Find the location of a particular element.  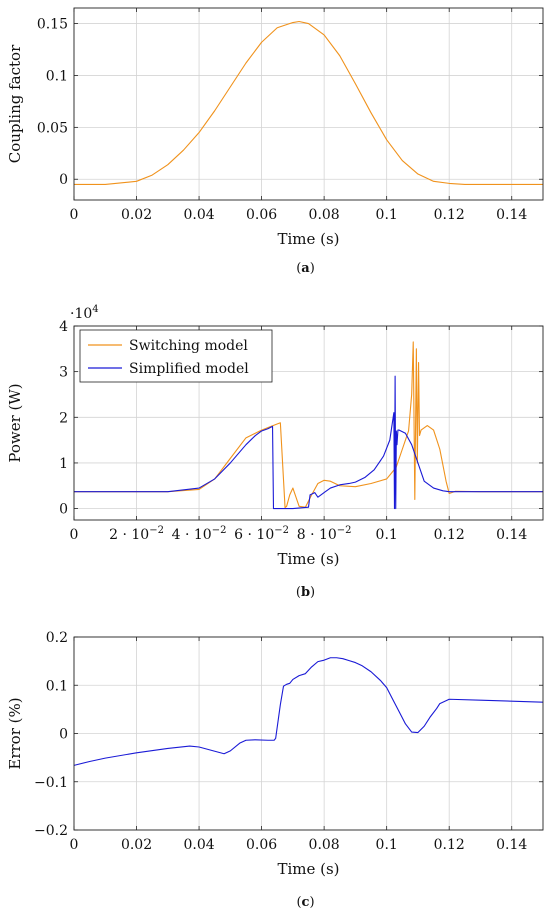

x-tick-label: 6 · 10⁻² is located at coordinates (261, 534).